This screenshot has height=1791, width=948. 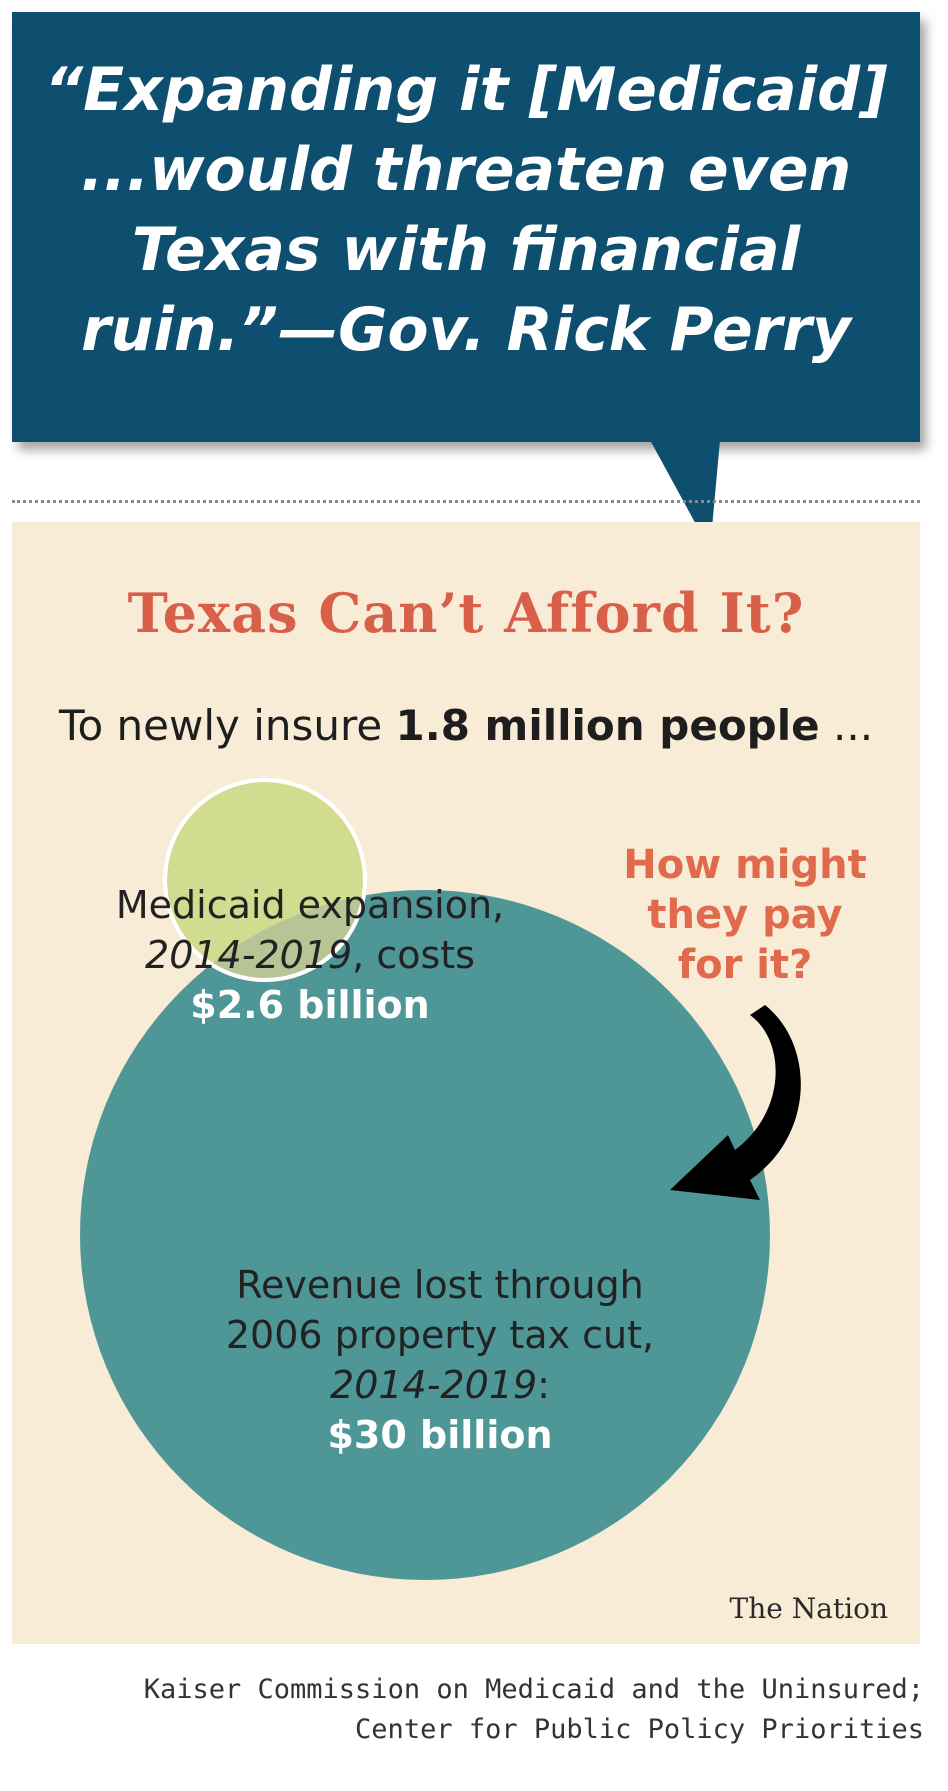 I want to click on subline-prefix: To newly insure, so click(x=227, y=725).